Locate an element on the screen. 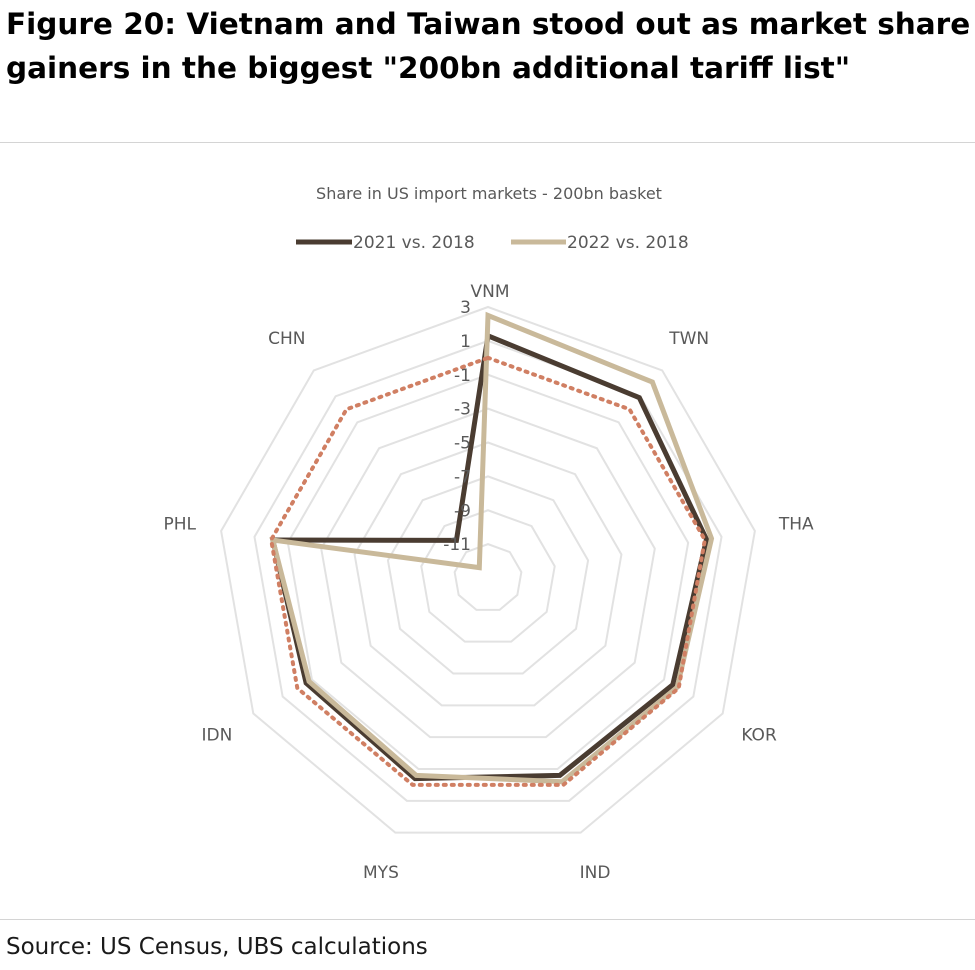  radial-tick-label: -3 is located at coordinates (462, 410).